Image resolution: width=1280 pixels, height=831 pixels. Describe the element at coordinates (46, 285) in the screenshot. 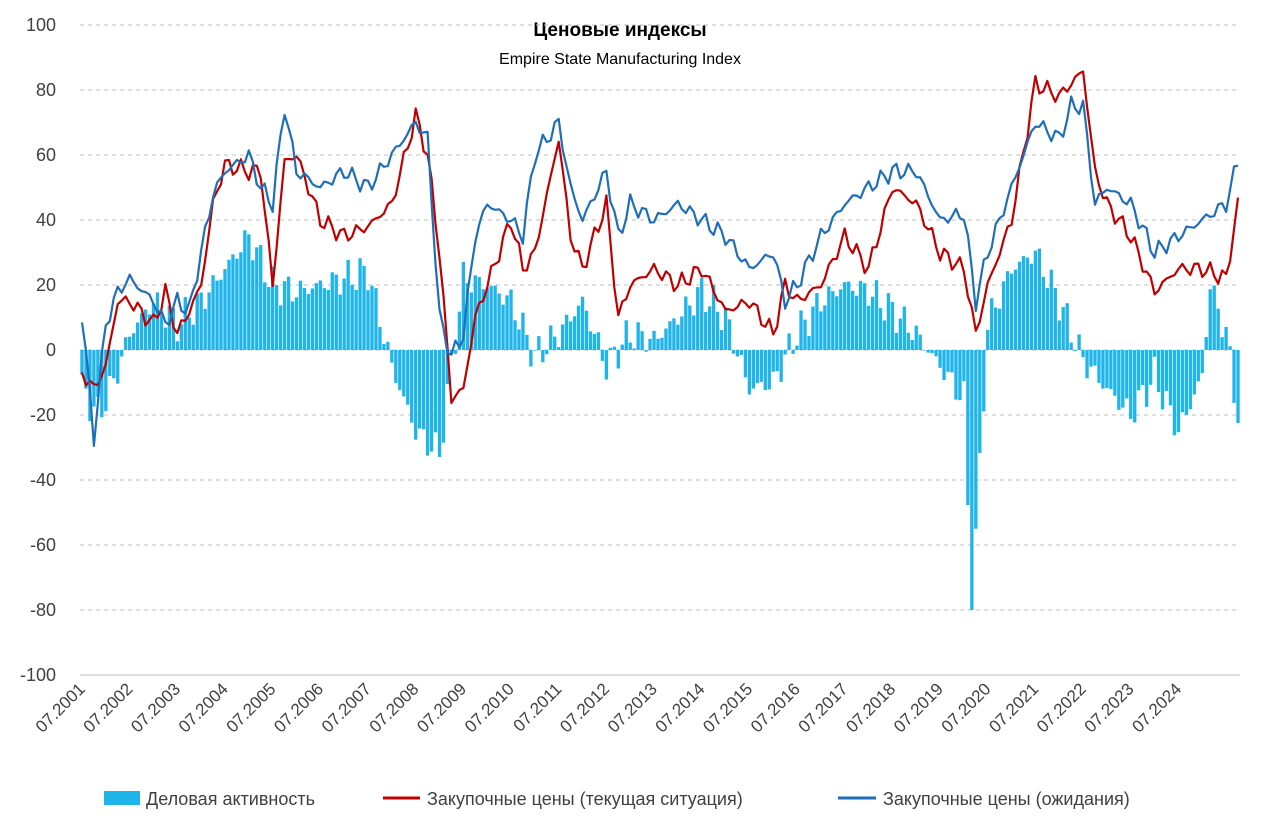

I see `y-tick-label: 20` at that location.